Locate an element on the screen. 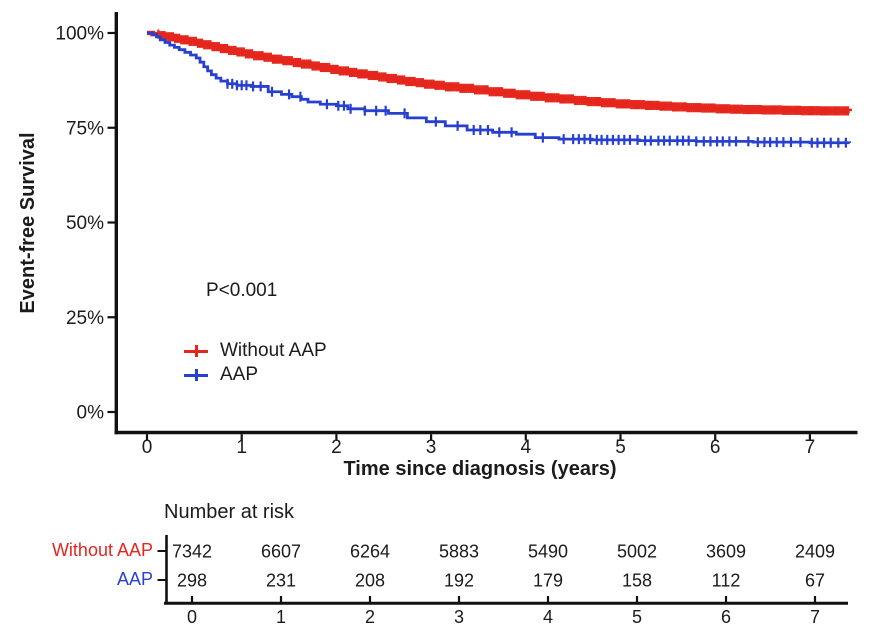 This screenshot has height=633, width=874. legend-item-without-aap: Without AAP is located at coordinates (255, 351).